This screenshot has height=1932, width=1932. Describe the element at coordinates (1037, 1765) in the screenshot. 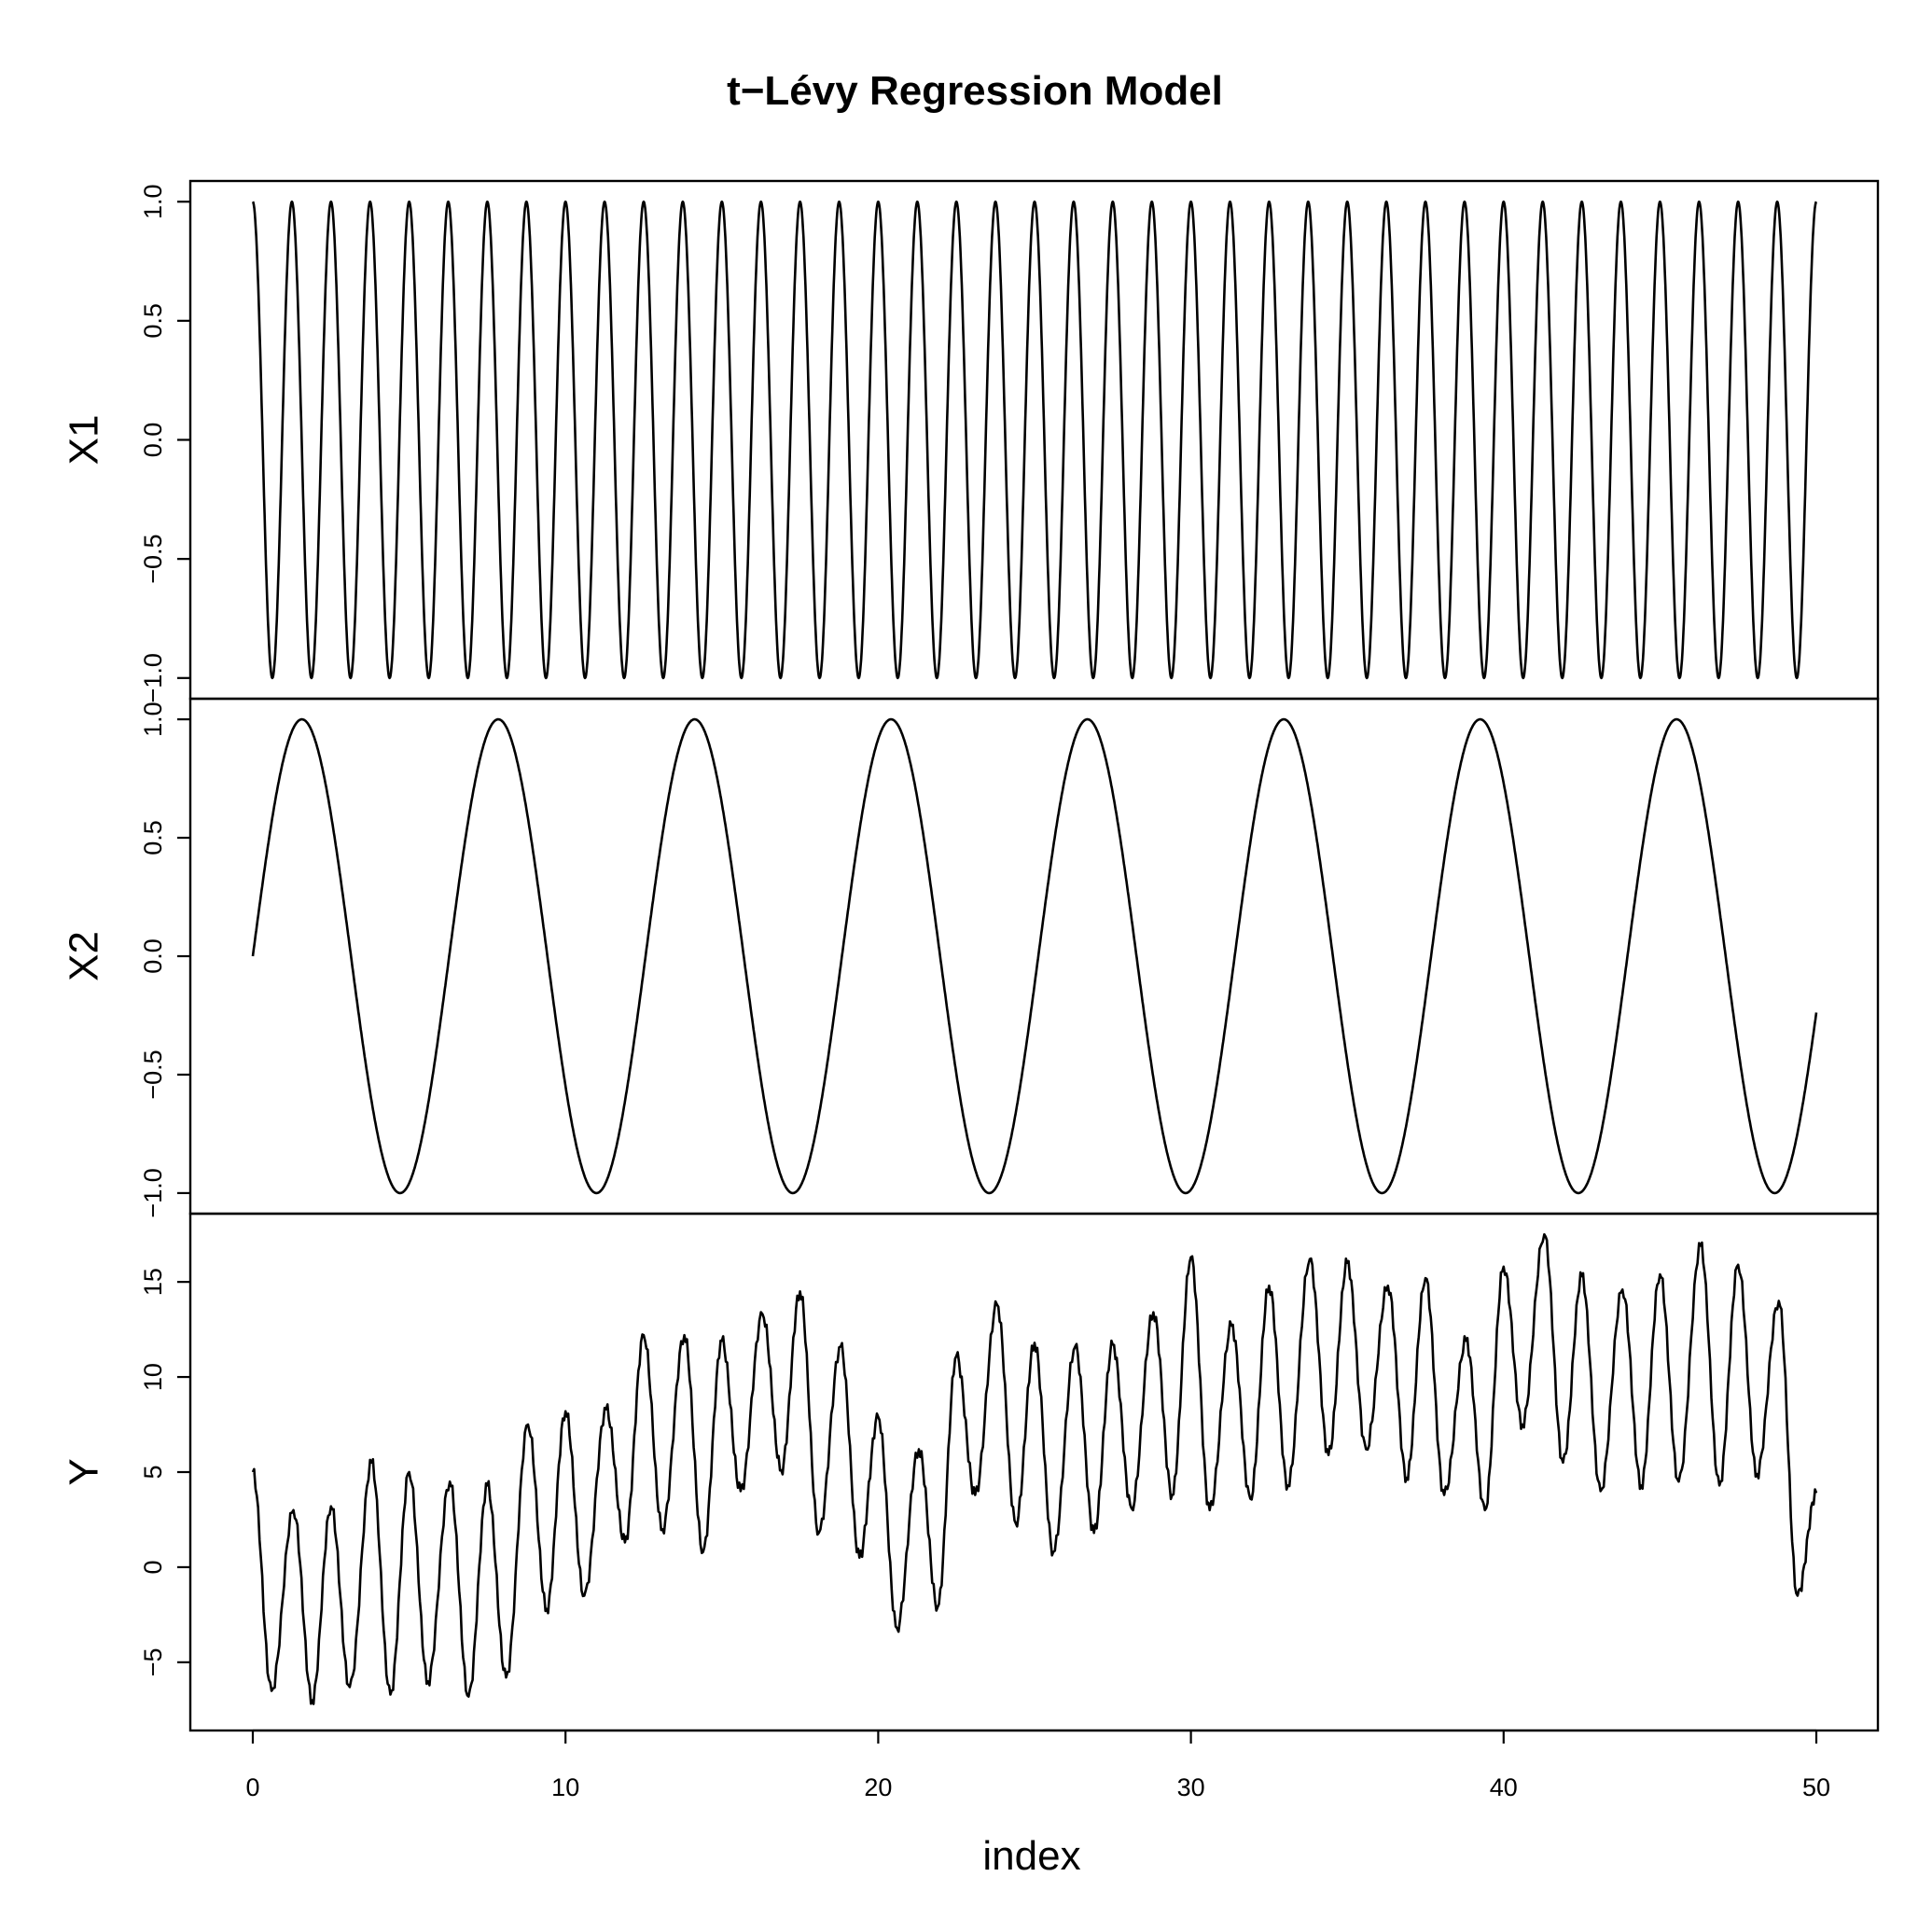

I see `x-axis: 0 10 20 30 40 50` at that location.